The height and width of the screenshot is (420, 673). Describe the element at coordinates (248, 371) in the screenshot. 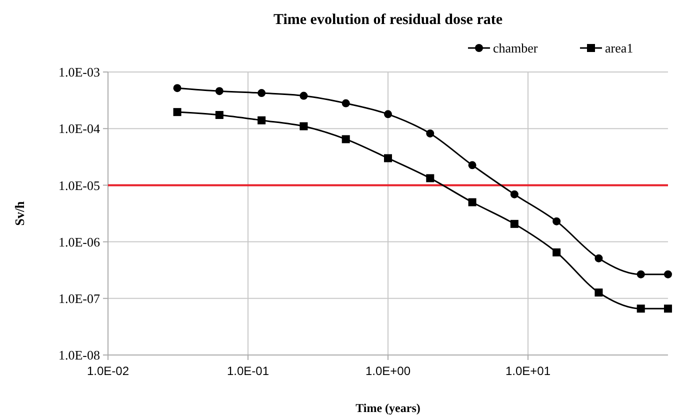

I see `x-tick-label: 1.0E-01` at that location.